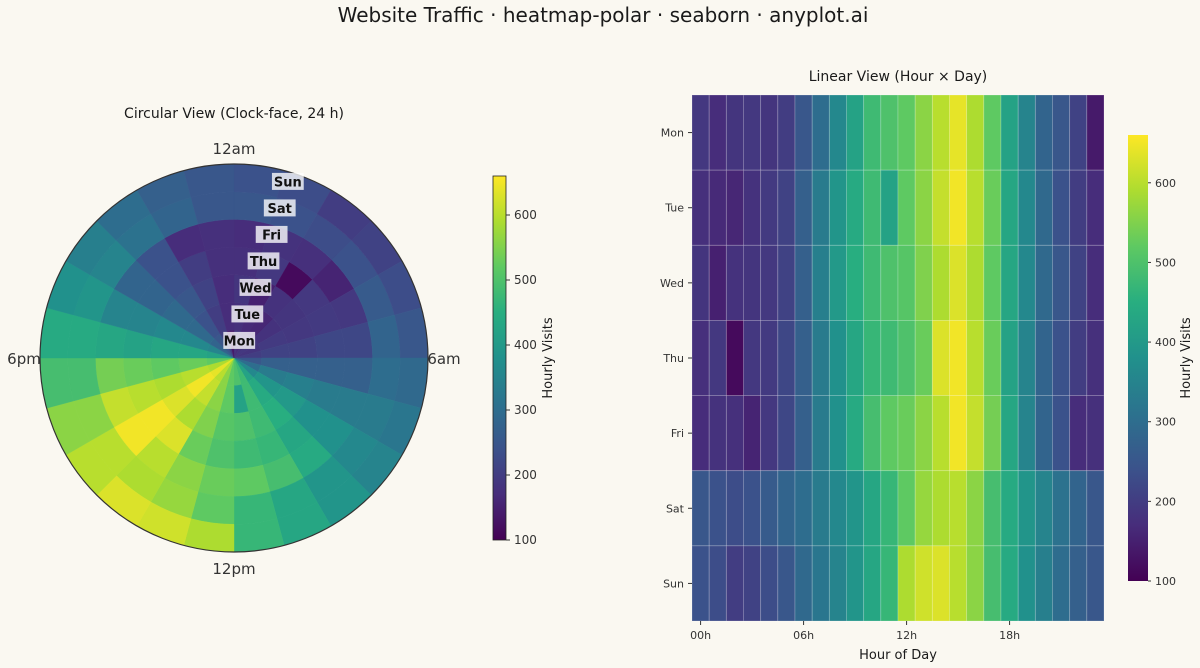  What do you see at coordinates (1162, 382) in the screenshot?
I see `linear-colorbar-ticks: 100 200 300 400 500 600` at bounding box center [1162, 382].